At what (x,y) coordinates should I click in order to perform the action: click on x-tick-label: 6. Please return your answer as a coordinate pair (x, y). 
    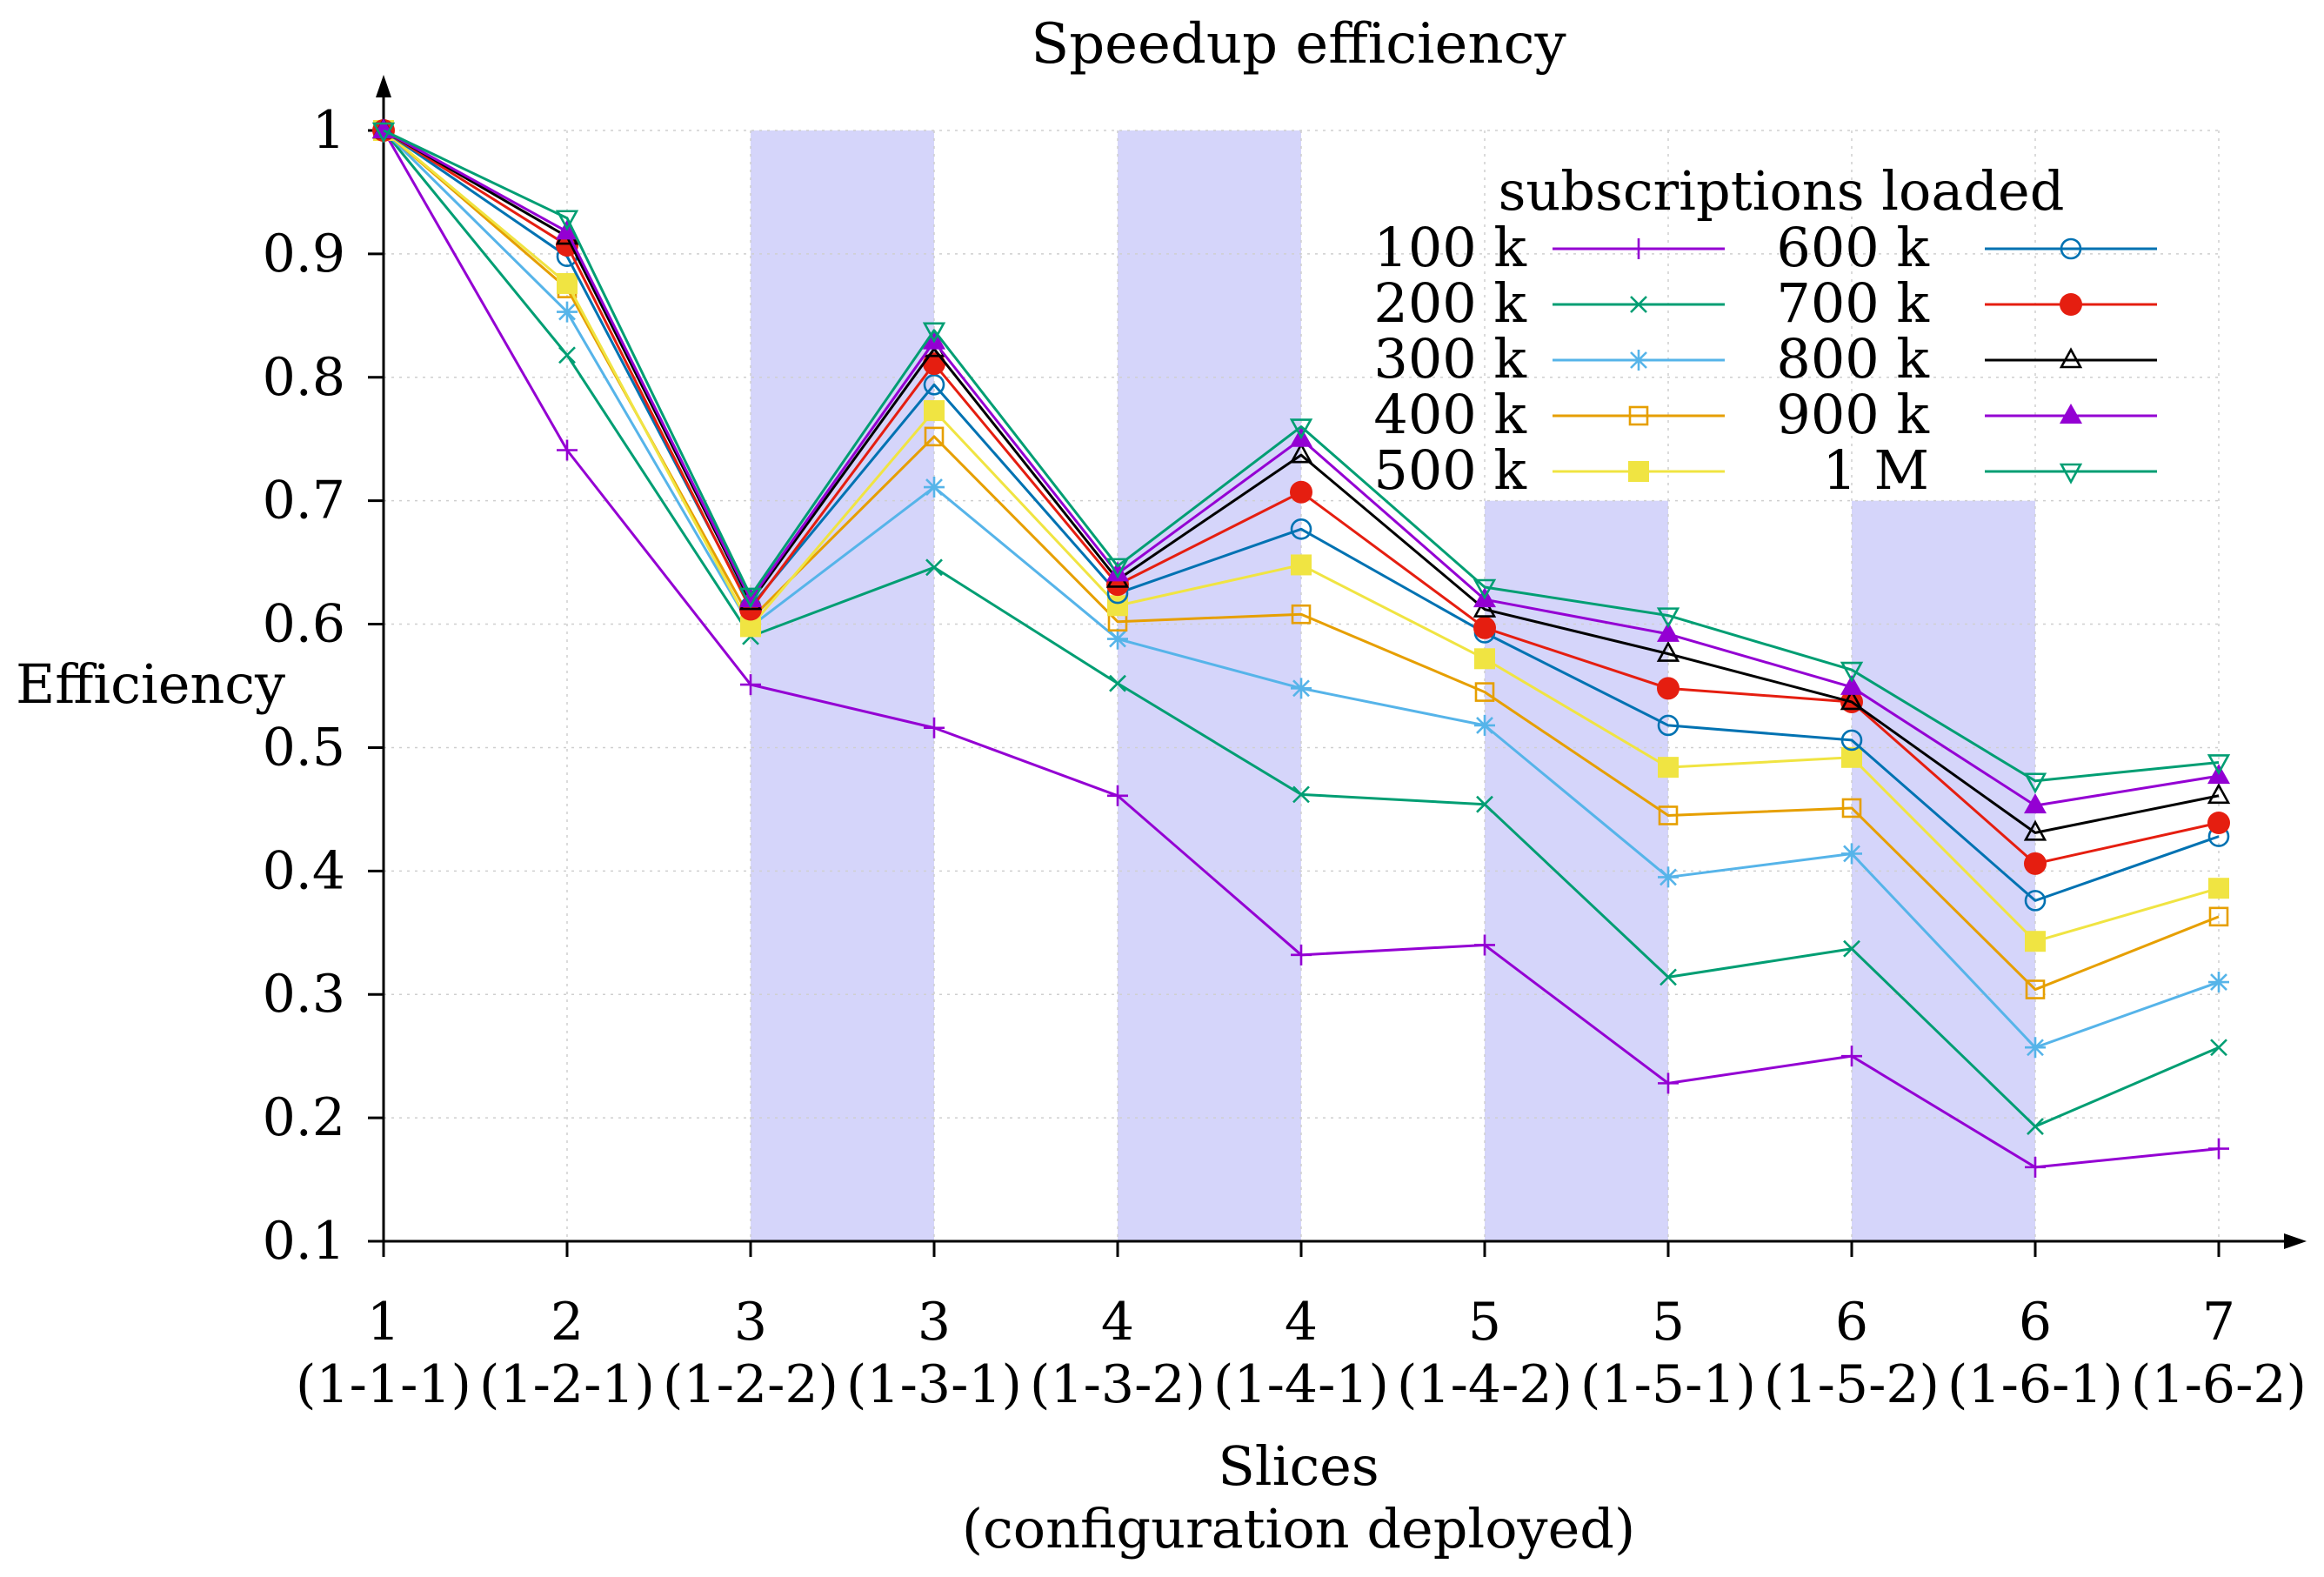
    Looking at the image, I should click on (2035, 1322).